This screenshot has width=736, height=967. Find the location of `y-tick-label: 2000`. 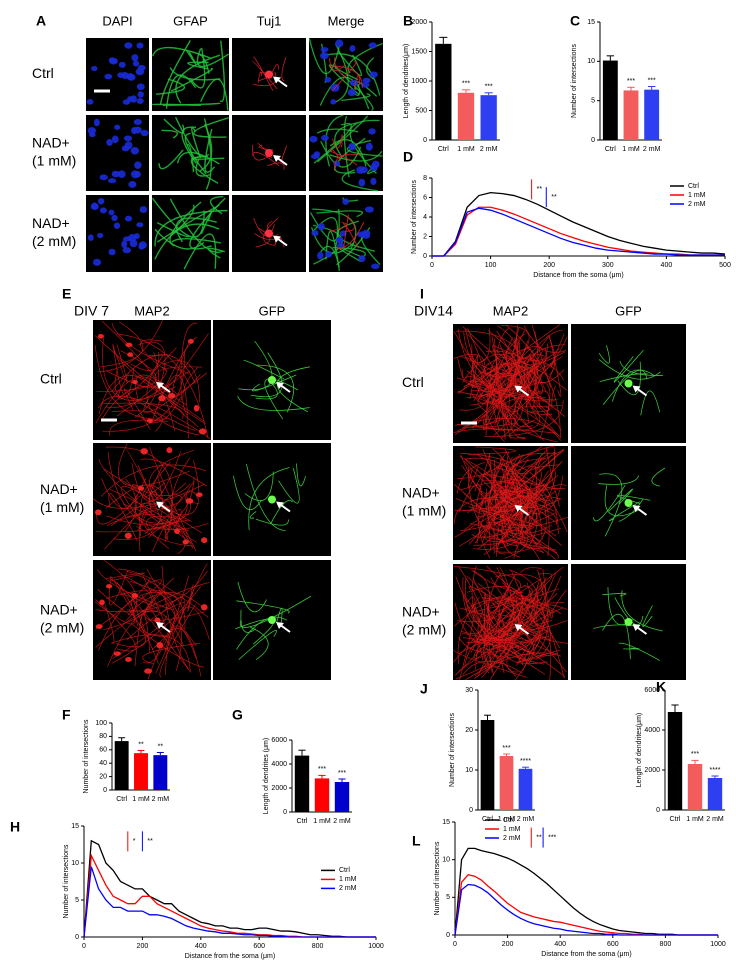

y-tick-label: 2000 is located at coordinates (652, 770).